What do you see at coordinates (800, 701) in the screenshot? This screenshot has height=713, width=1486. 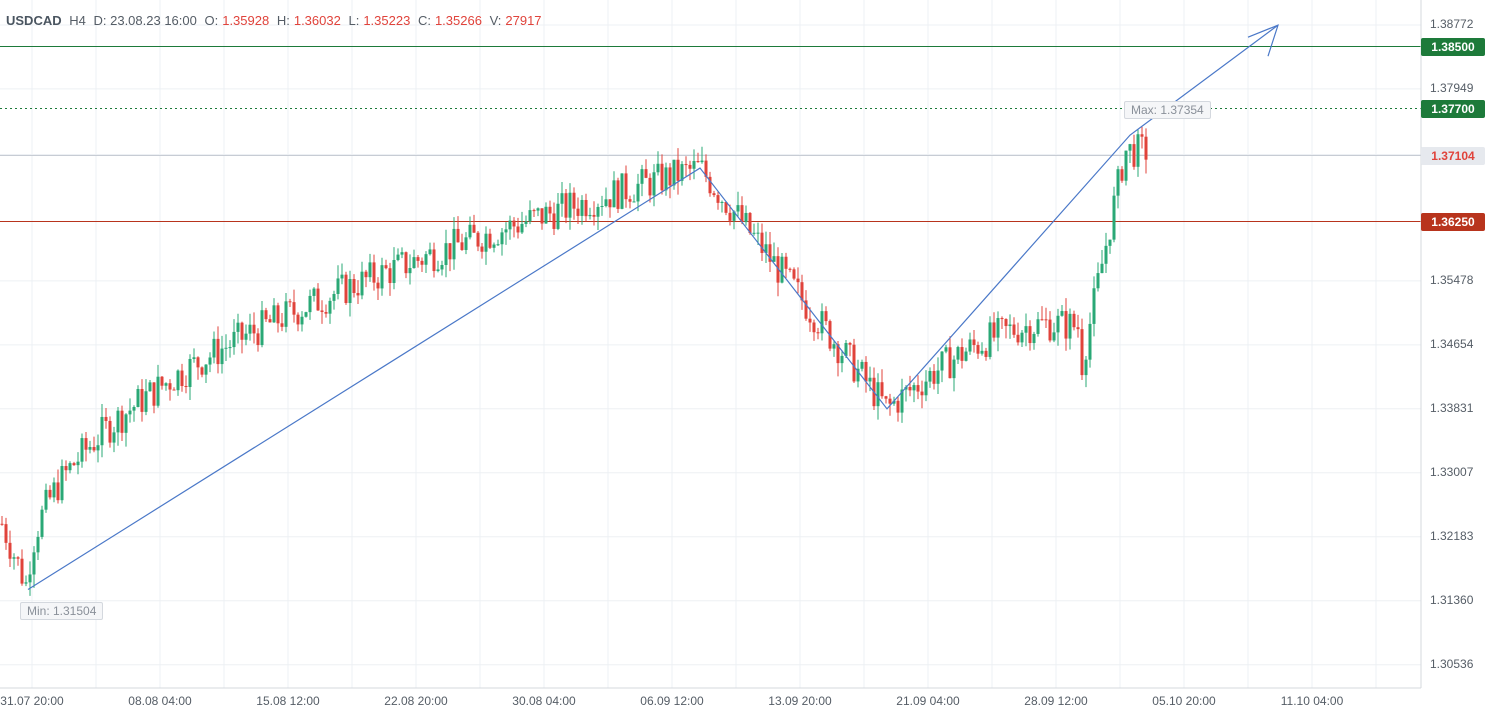 I see `x-tick-label: 13.09 20:00` at bounding box center [800, 701].